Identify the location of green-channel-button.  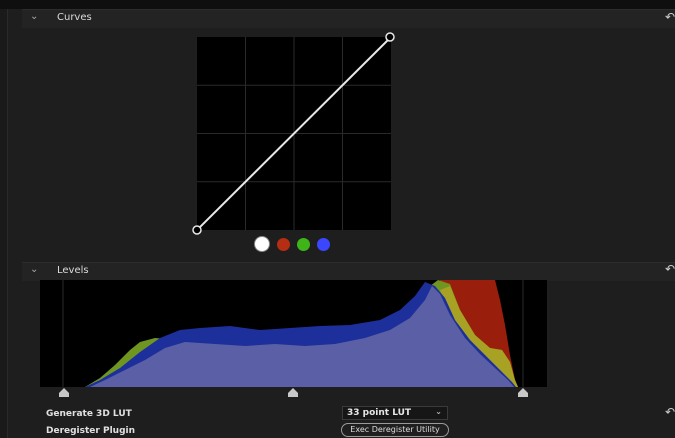
(303, 244).